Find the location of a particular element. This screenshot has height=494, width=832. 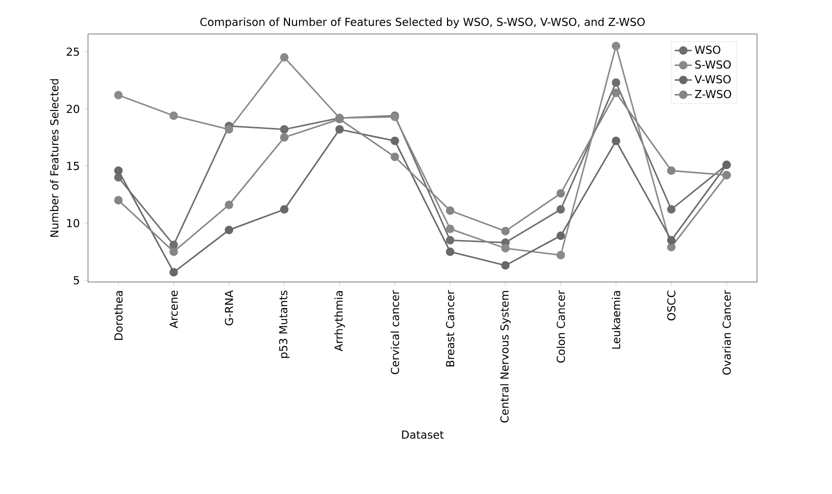

chart-title: Comparison of Number of Features Selected by WSO, S-WSO, V-WSO, and Z-WSO is located at coordinates (422, 23).